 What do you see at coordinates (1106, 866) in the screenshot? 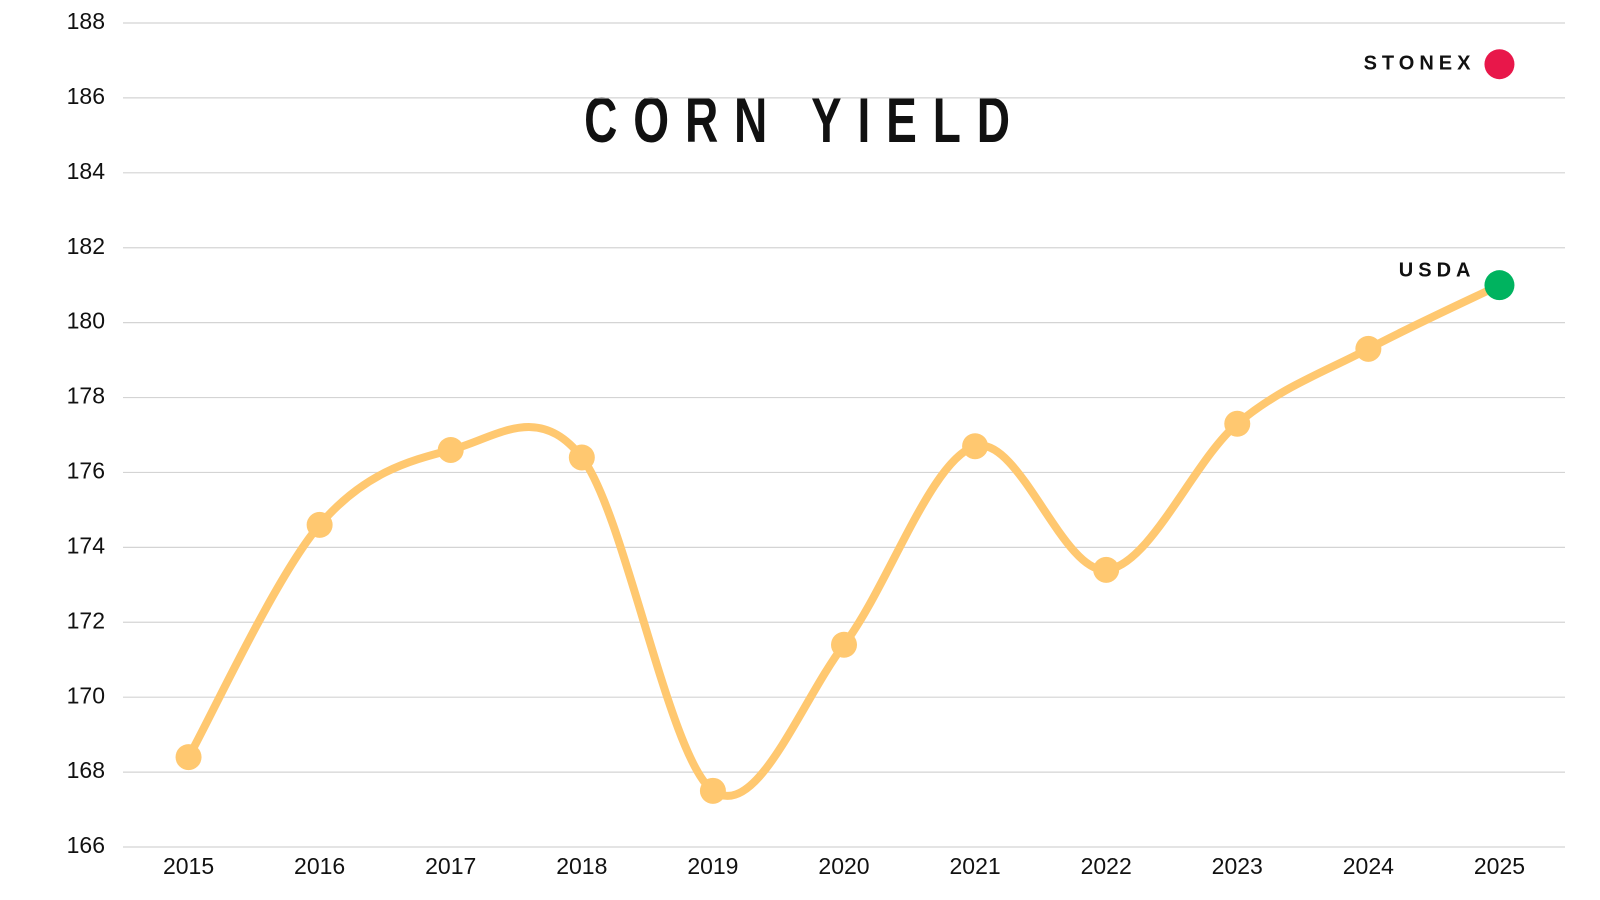
I see `x-tick-label: 2022` at bounding box center [1106, 866].